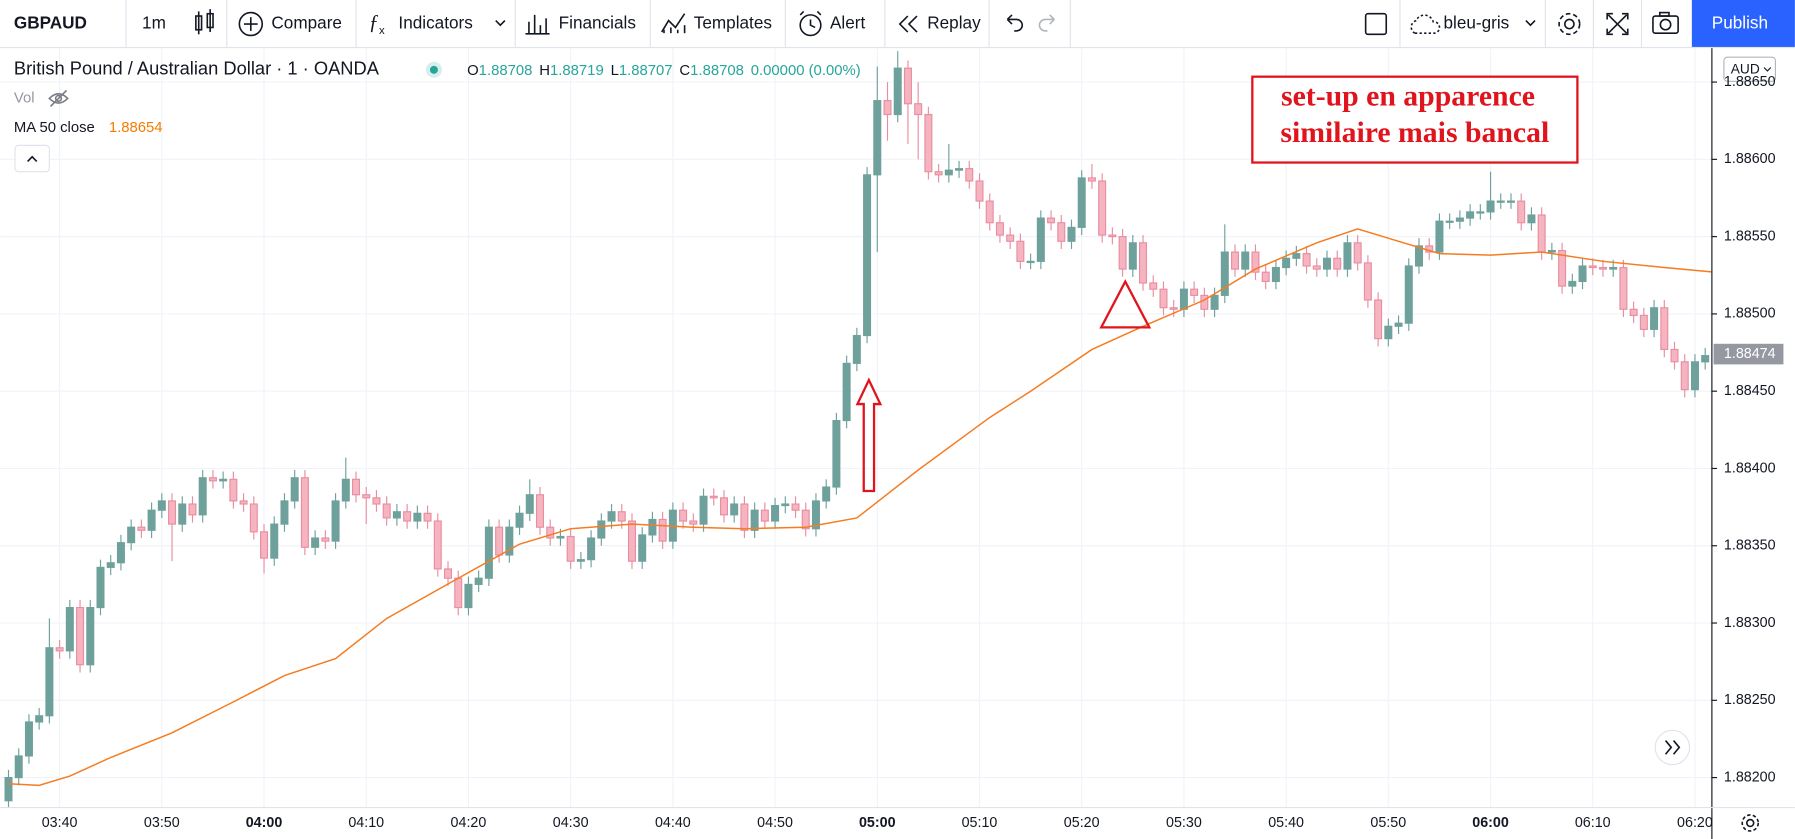  What do you see at coordinates (435, 23) in the screenshot?
I see `indicators: Indicators` at bounding box center [435, 23].